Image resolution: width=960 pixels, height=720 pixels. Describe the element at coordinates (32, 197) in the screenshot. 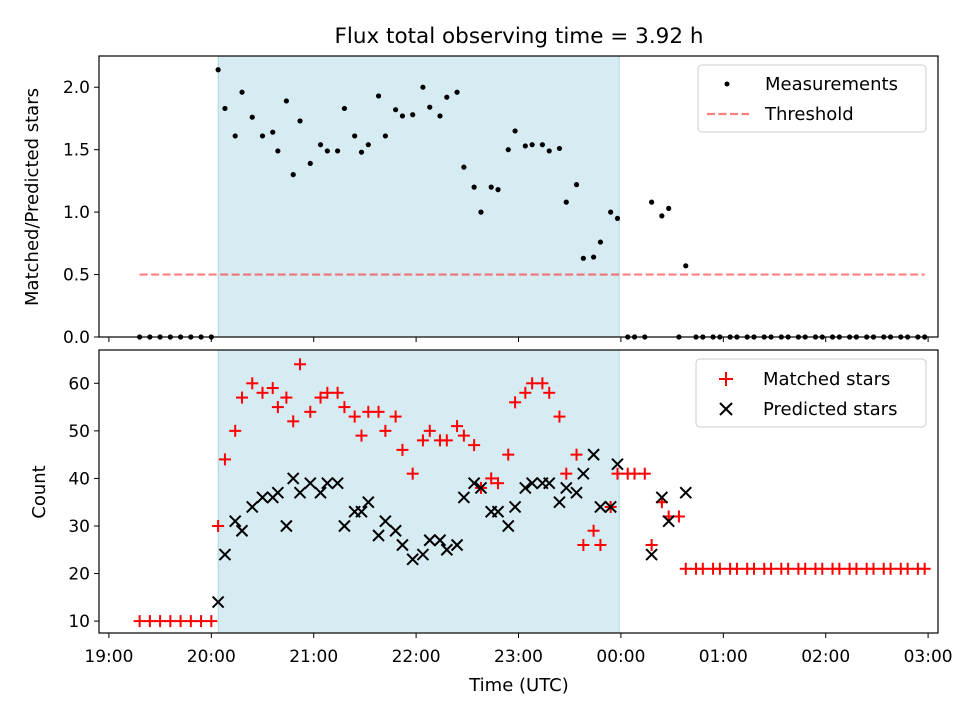

I see `ratio-y-label: Matched/Predicted stars` at that location.